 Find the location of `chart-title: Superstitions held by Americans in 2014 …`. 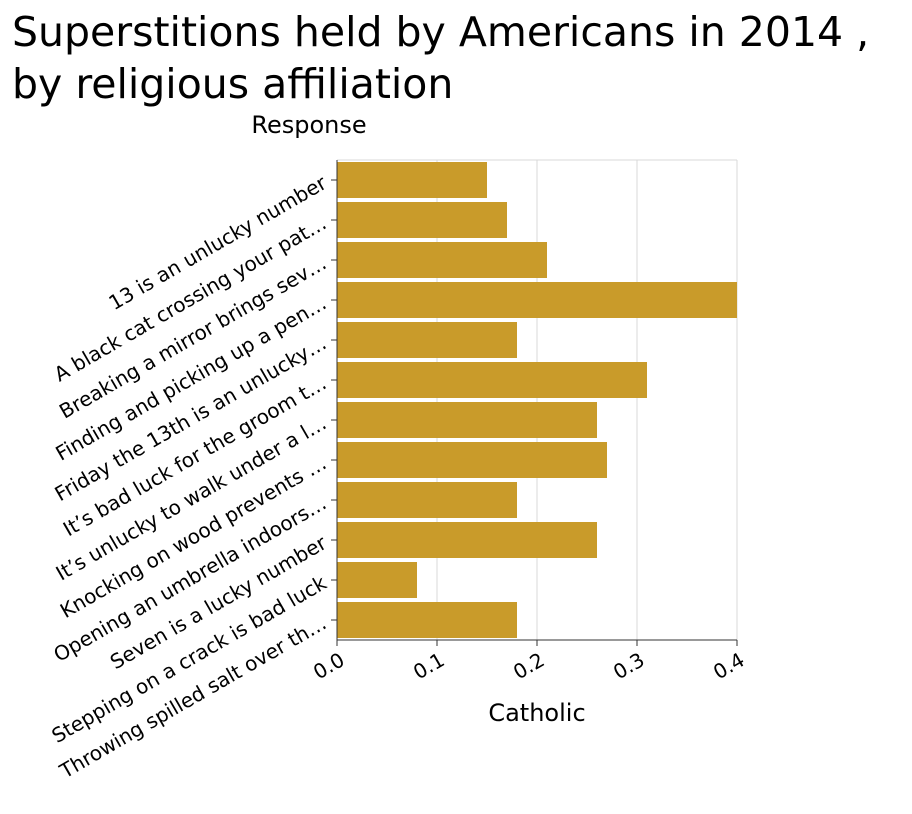

chart-title: Superstitions held by Americans in 2014 … is located at coordinates (441, 58).